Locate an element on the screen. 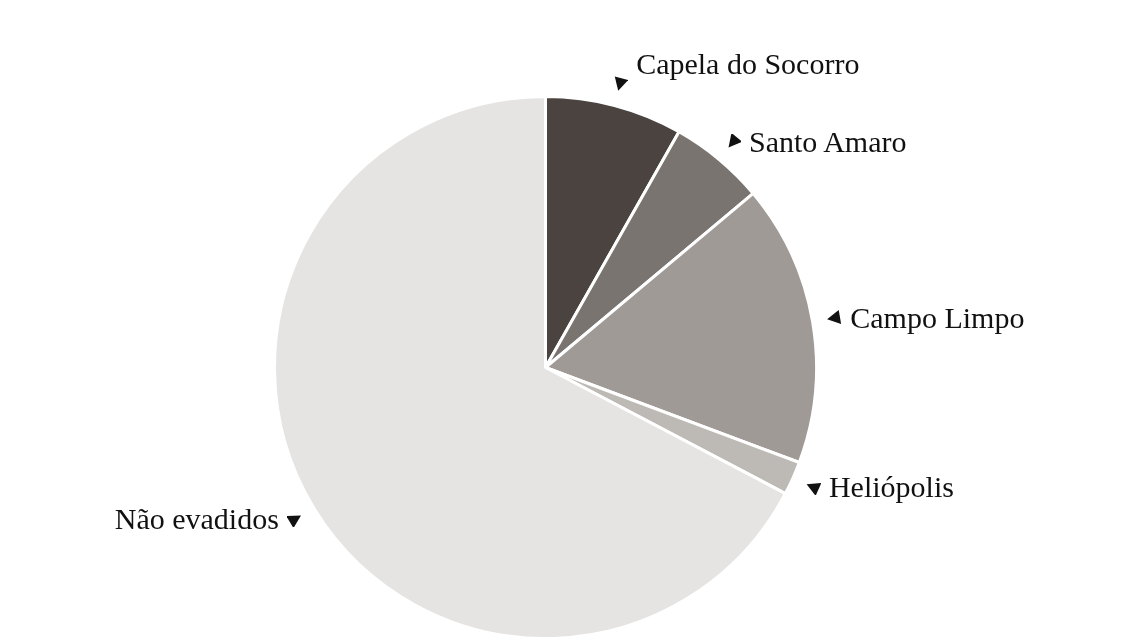  slice-label: Santo Amaro is located at coordinates (827, 142).